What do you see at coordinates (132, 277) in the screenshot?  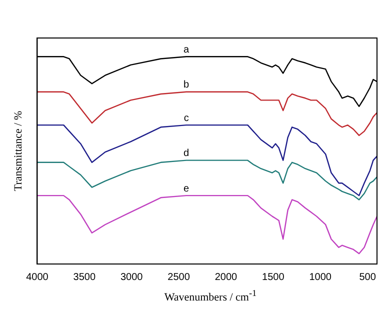 I see `x-tick-label: 3000` at bounding box center [132, 277].